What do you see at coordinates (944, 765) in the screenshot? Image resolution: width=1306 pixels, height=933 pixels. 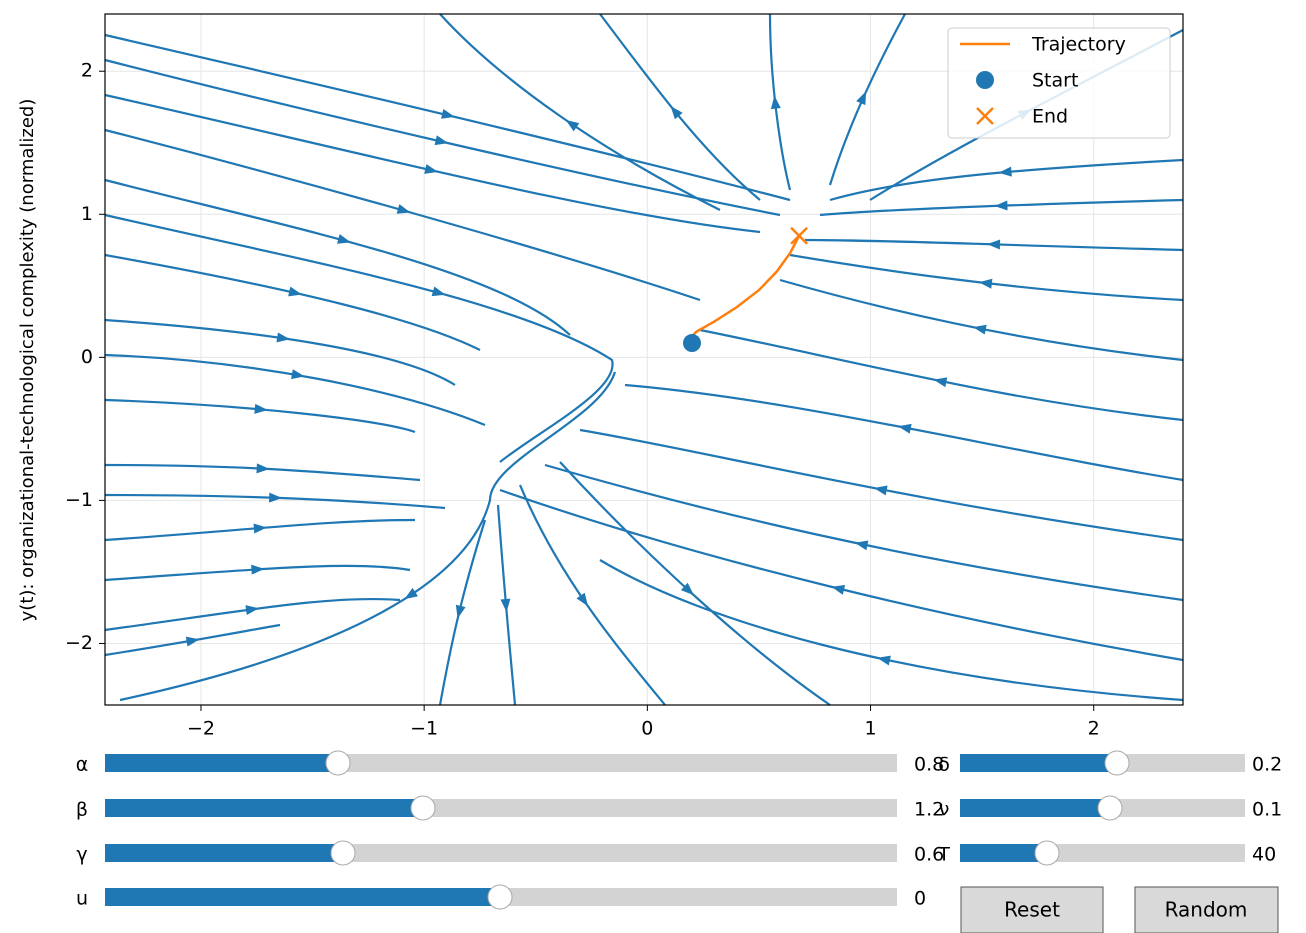 I see `slider-label: δ` at bounding box center [944, 765].